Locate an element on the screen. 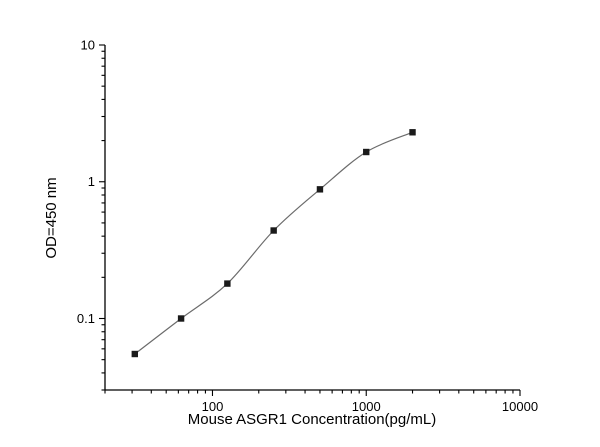  x-tick-label: 10000 is located at coordinates (520, 406).